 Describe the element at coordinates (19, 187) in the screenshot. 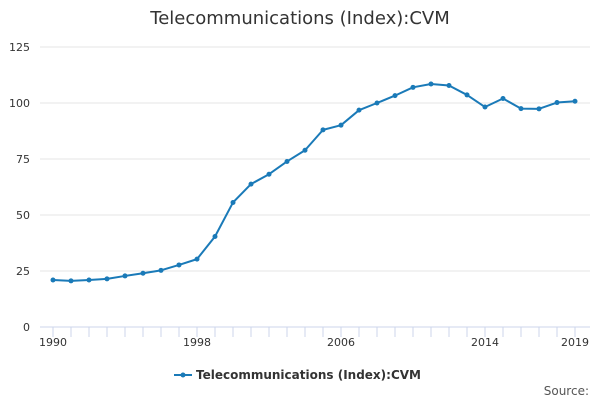

I see `y-axis-labels: 0 25 50 75 100 125` at that location.